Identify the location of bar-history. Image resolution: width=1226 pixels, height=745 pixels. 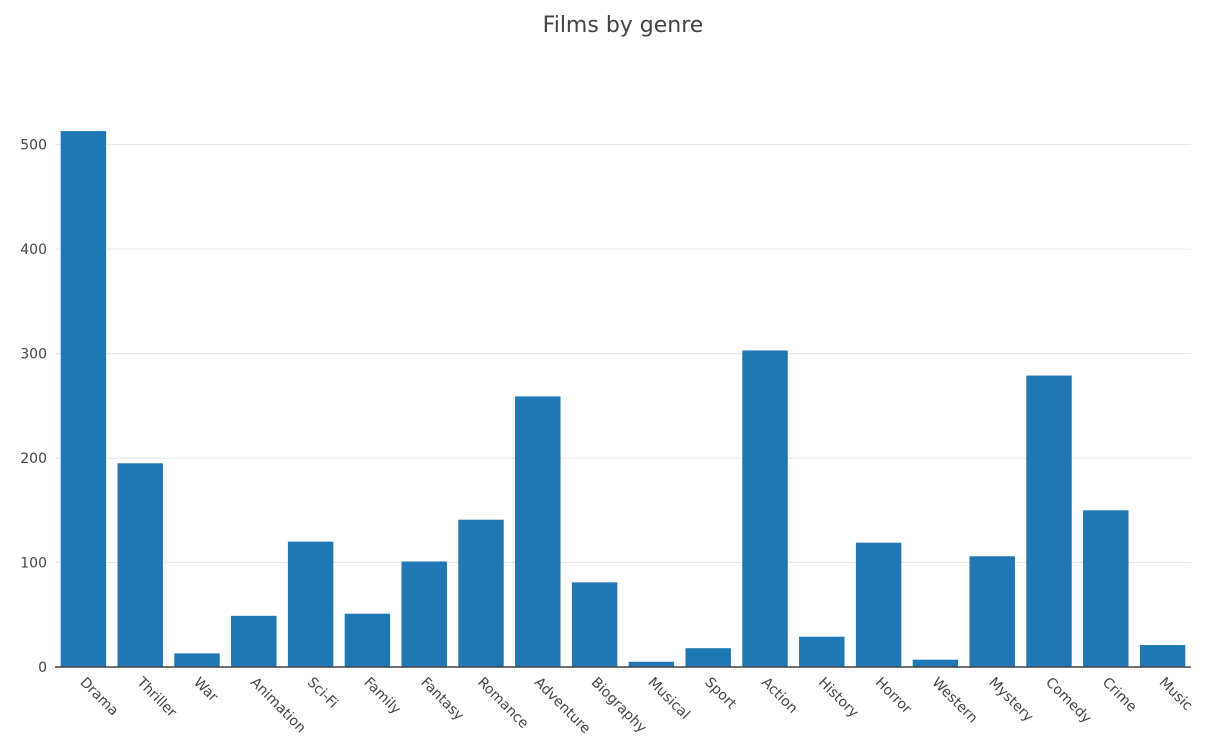
(822, 651).